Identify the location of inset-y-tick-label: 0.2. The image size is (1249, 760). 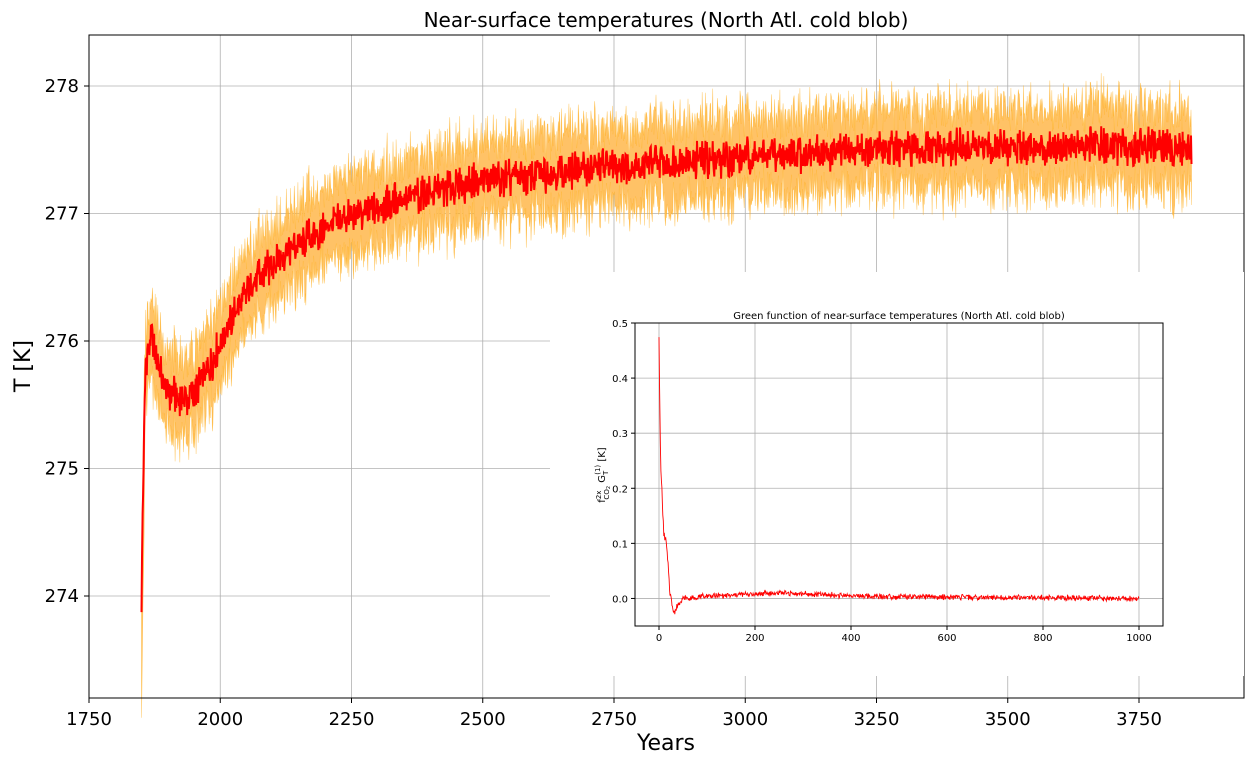
(620, 489).